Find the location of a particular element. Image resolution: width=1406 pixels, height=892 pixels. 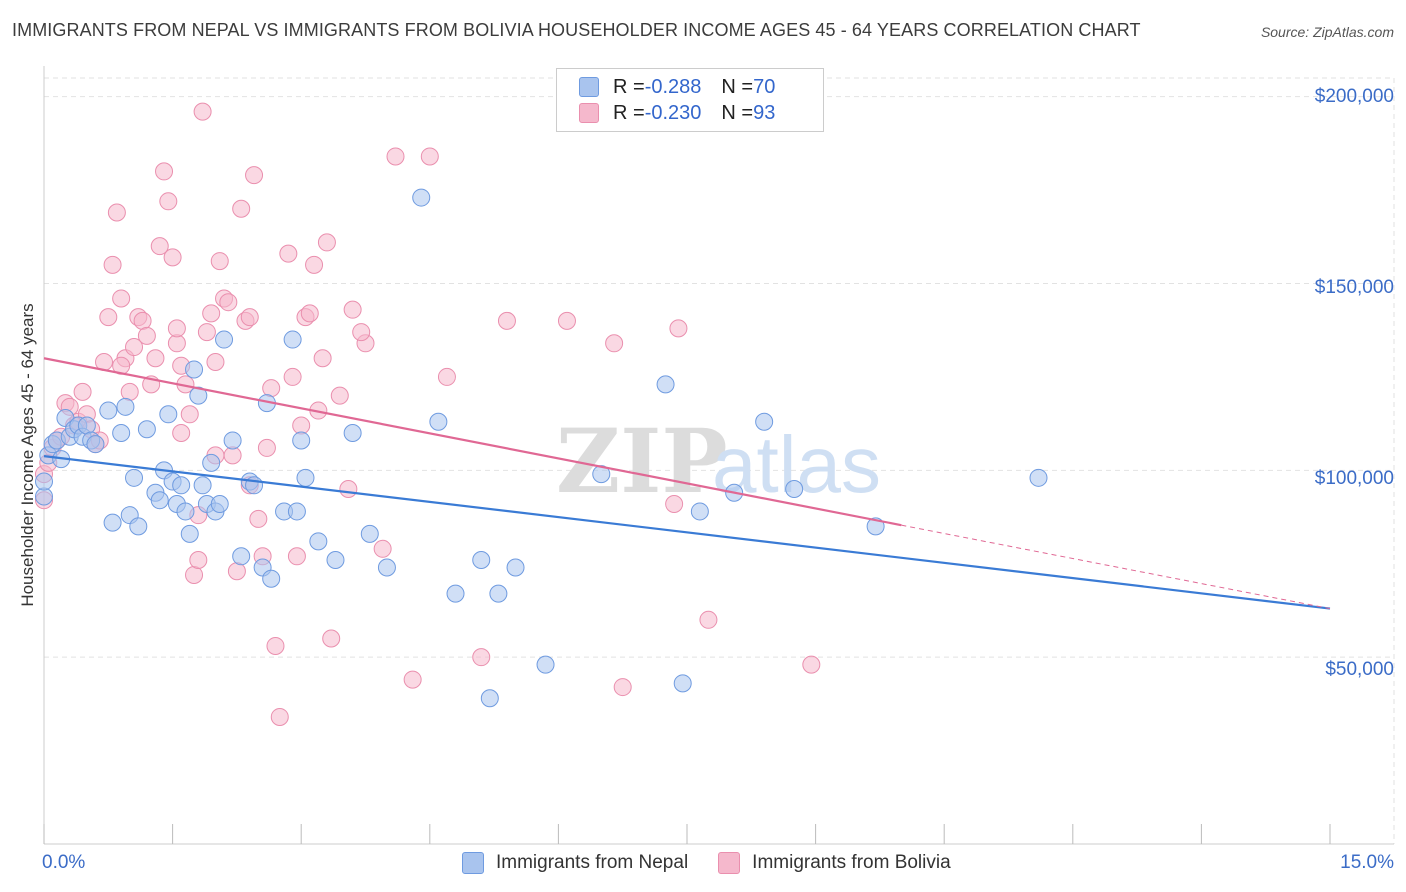

legend-row-nepal: R = -0.288 N = 70 is located at coordinates (677, 87).